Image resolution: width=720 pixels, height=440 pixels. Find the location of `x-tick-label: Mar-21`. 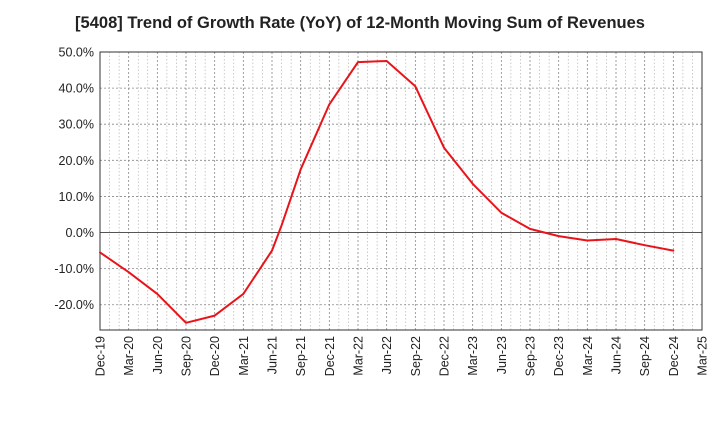

x-tick-label: Mar-21 is located at coordinates (244, 356).